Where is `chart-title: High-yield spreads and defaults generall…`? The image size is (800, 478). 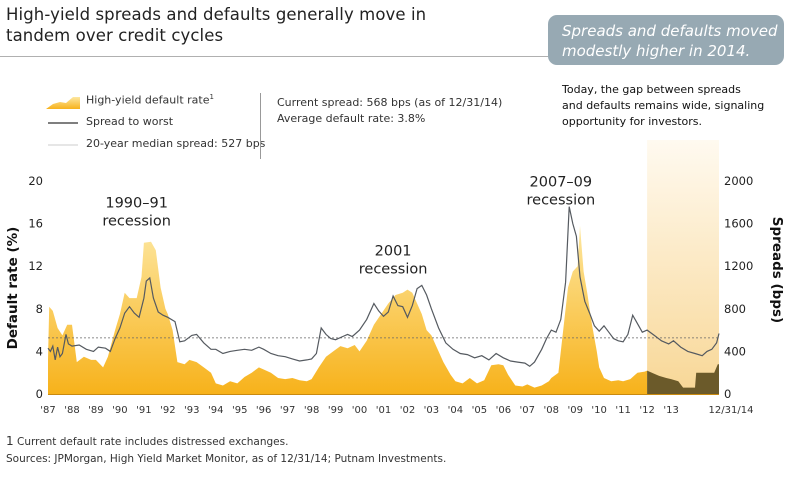
chart-title: High-yield spreads and defaults generall… is located at coordinates (266, 25).